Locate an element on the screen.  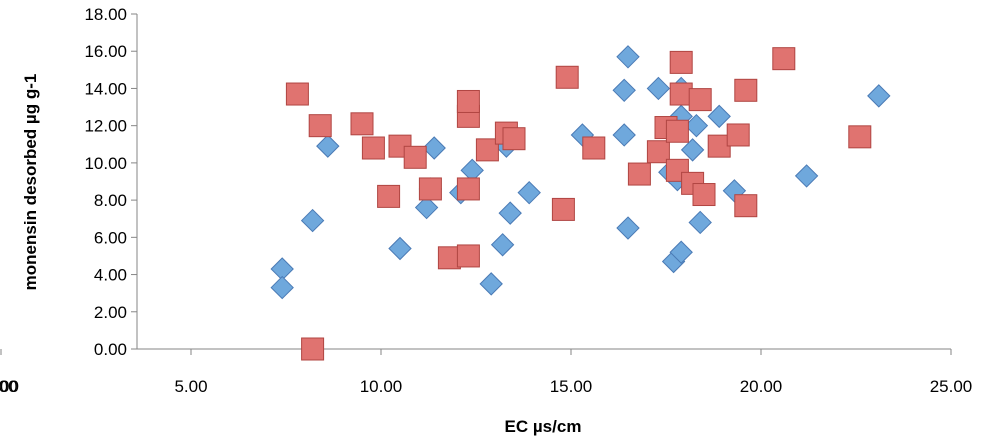
x-axis: 000.00 5.00 10.00 15.00 20.00 25.00 is located at coordinates (486, 372).